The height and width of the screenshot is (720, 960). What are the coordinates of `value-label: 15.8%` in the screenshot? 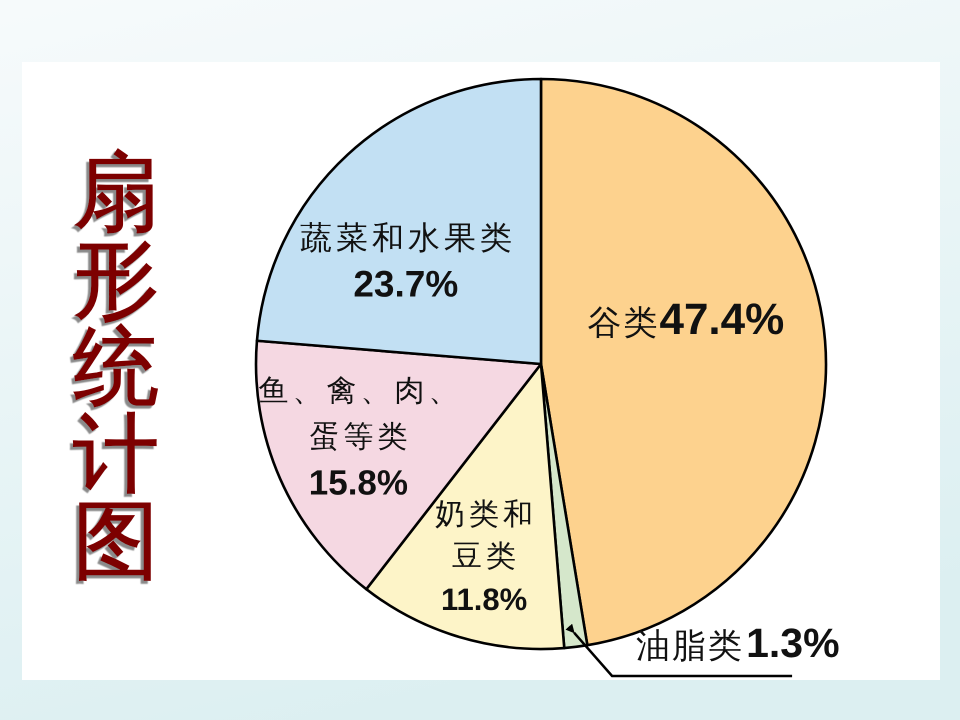 It's located at (358, 482).